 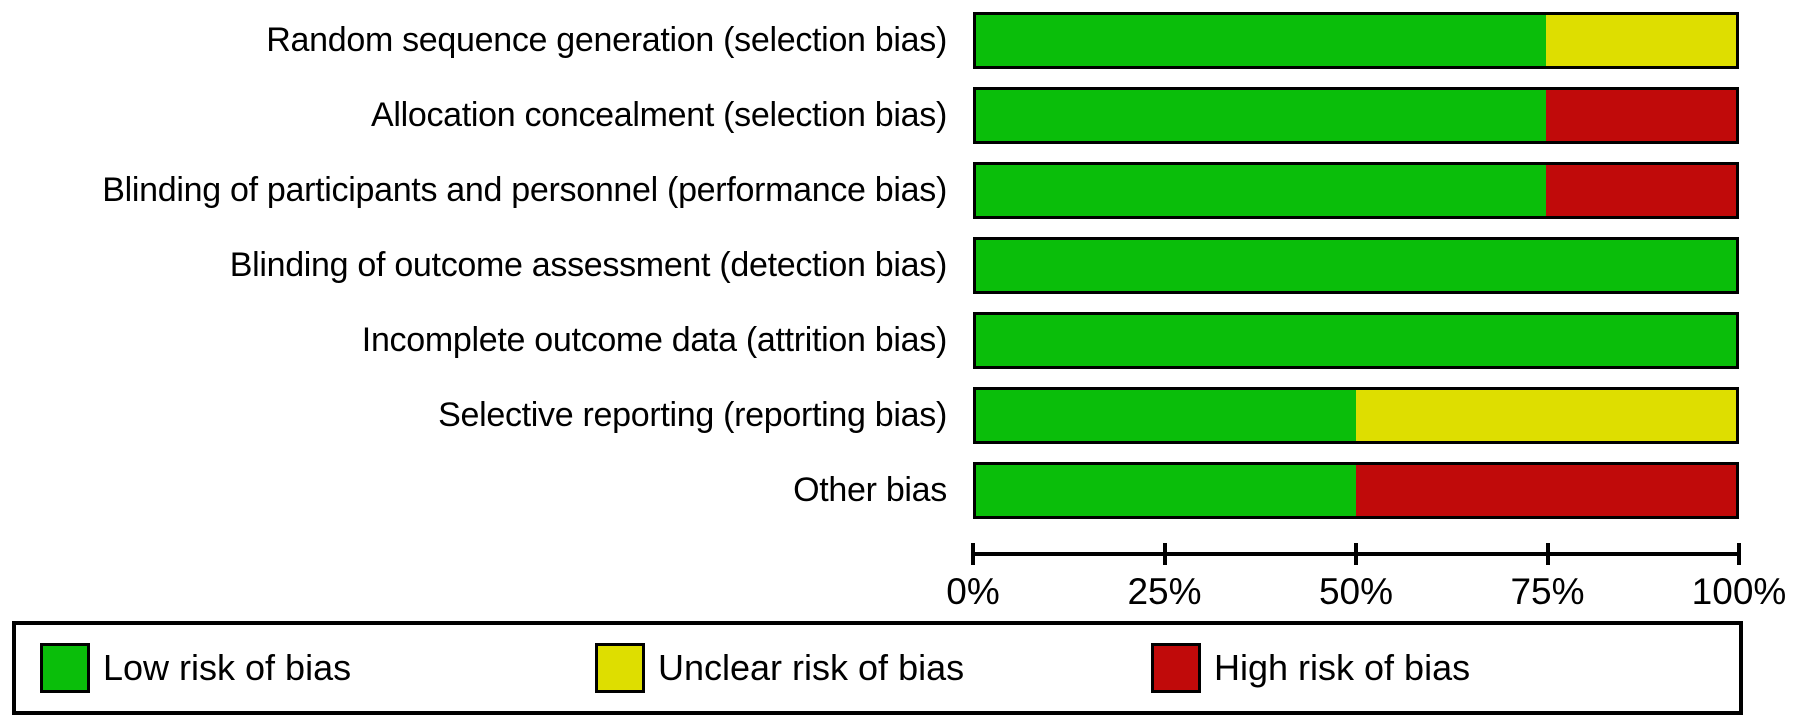 What do you see at coordinates (1356, 591) in the screenshot?
I see `x-axis-tick-label: 50%` at bounding box center [1356, 591].